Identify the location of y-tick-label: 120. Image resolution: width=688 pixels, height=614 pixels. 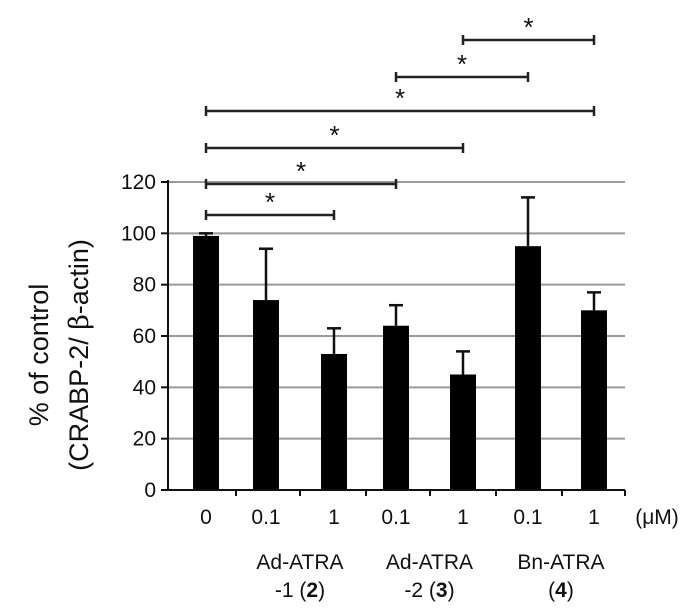
(138, 182).